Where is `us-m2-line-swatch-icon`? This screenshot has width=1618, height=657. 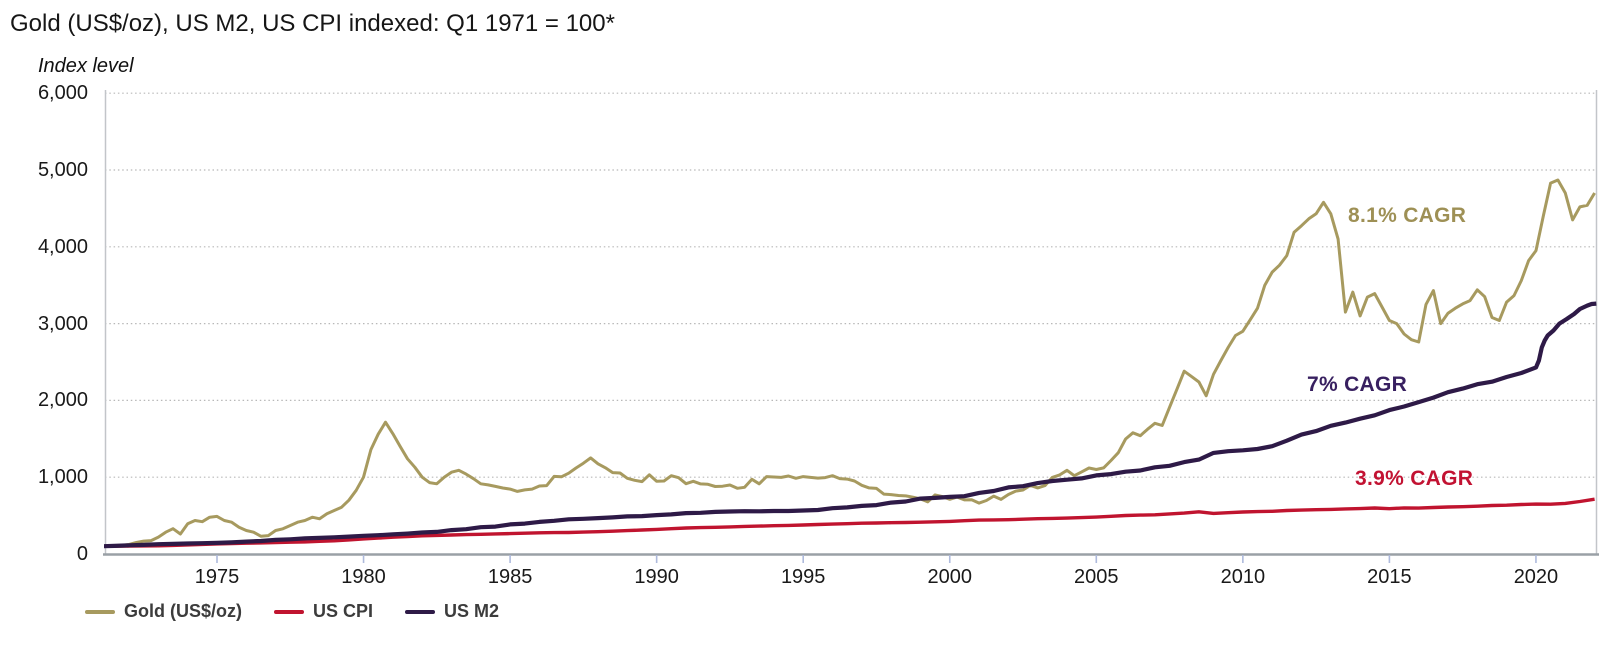 us-m2-line-swatch-icon is located at coordinates (420, 611).